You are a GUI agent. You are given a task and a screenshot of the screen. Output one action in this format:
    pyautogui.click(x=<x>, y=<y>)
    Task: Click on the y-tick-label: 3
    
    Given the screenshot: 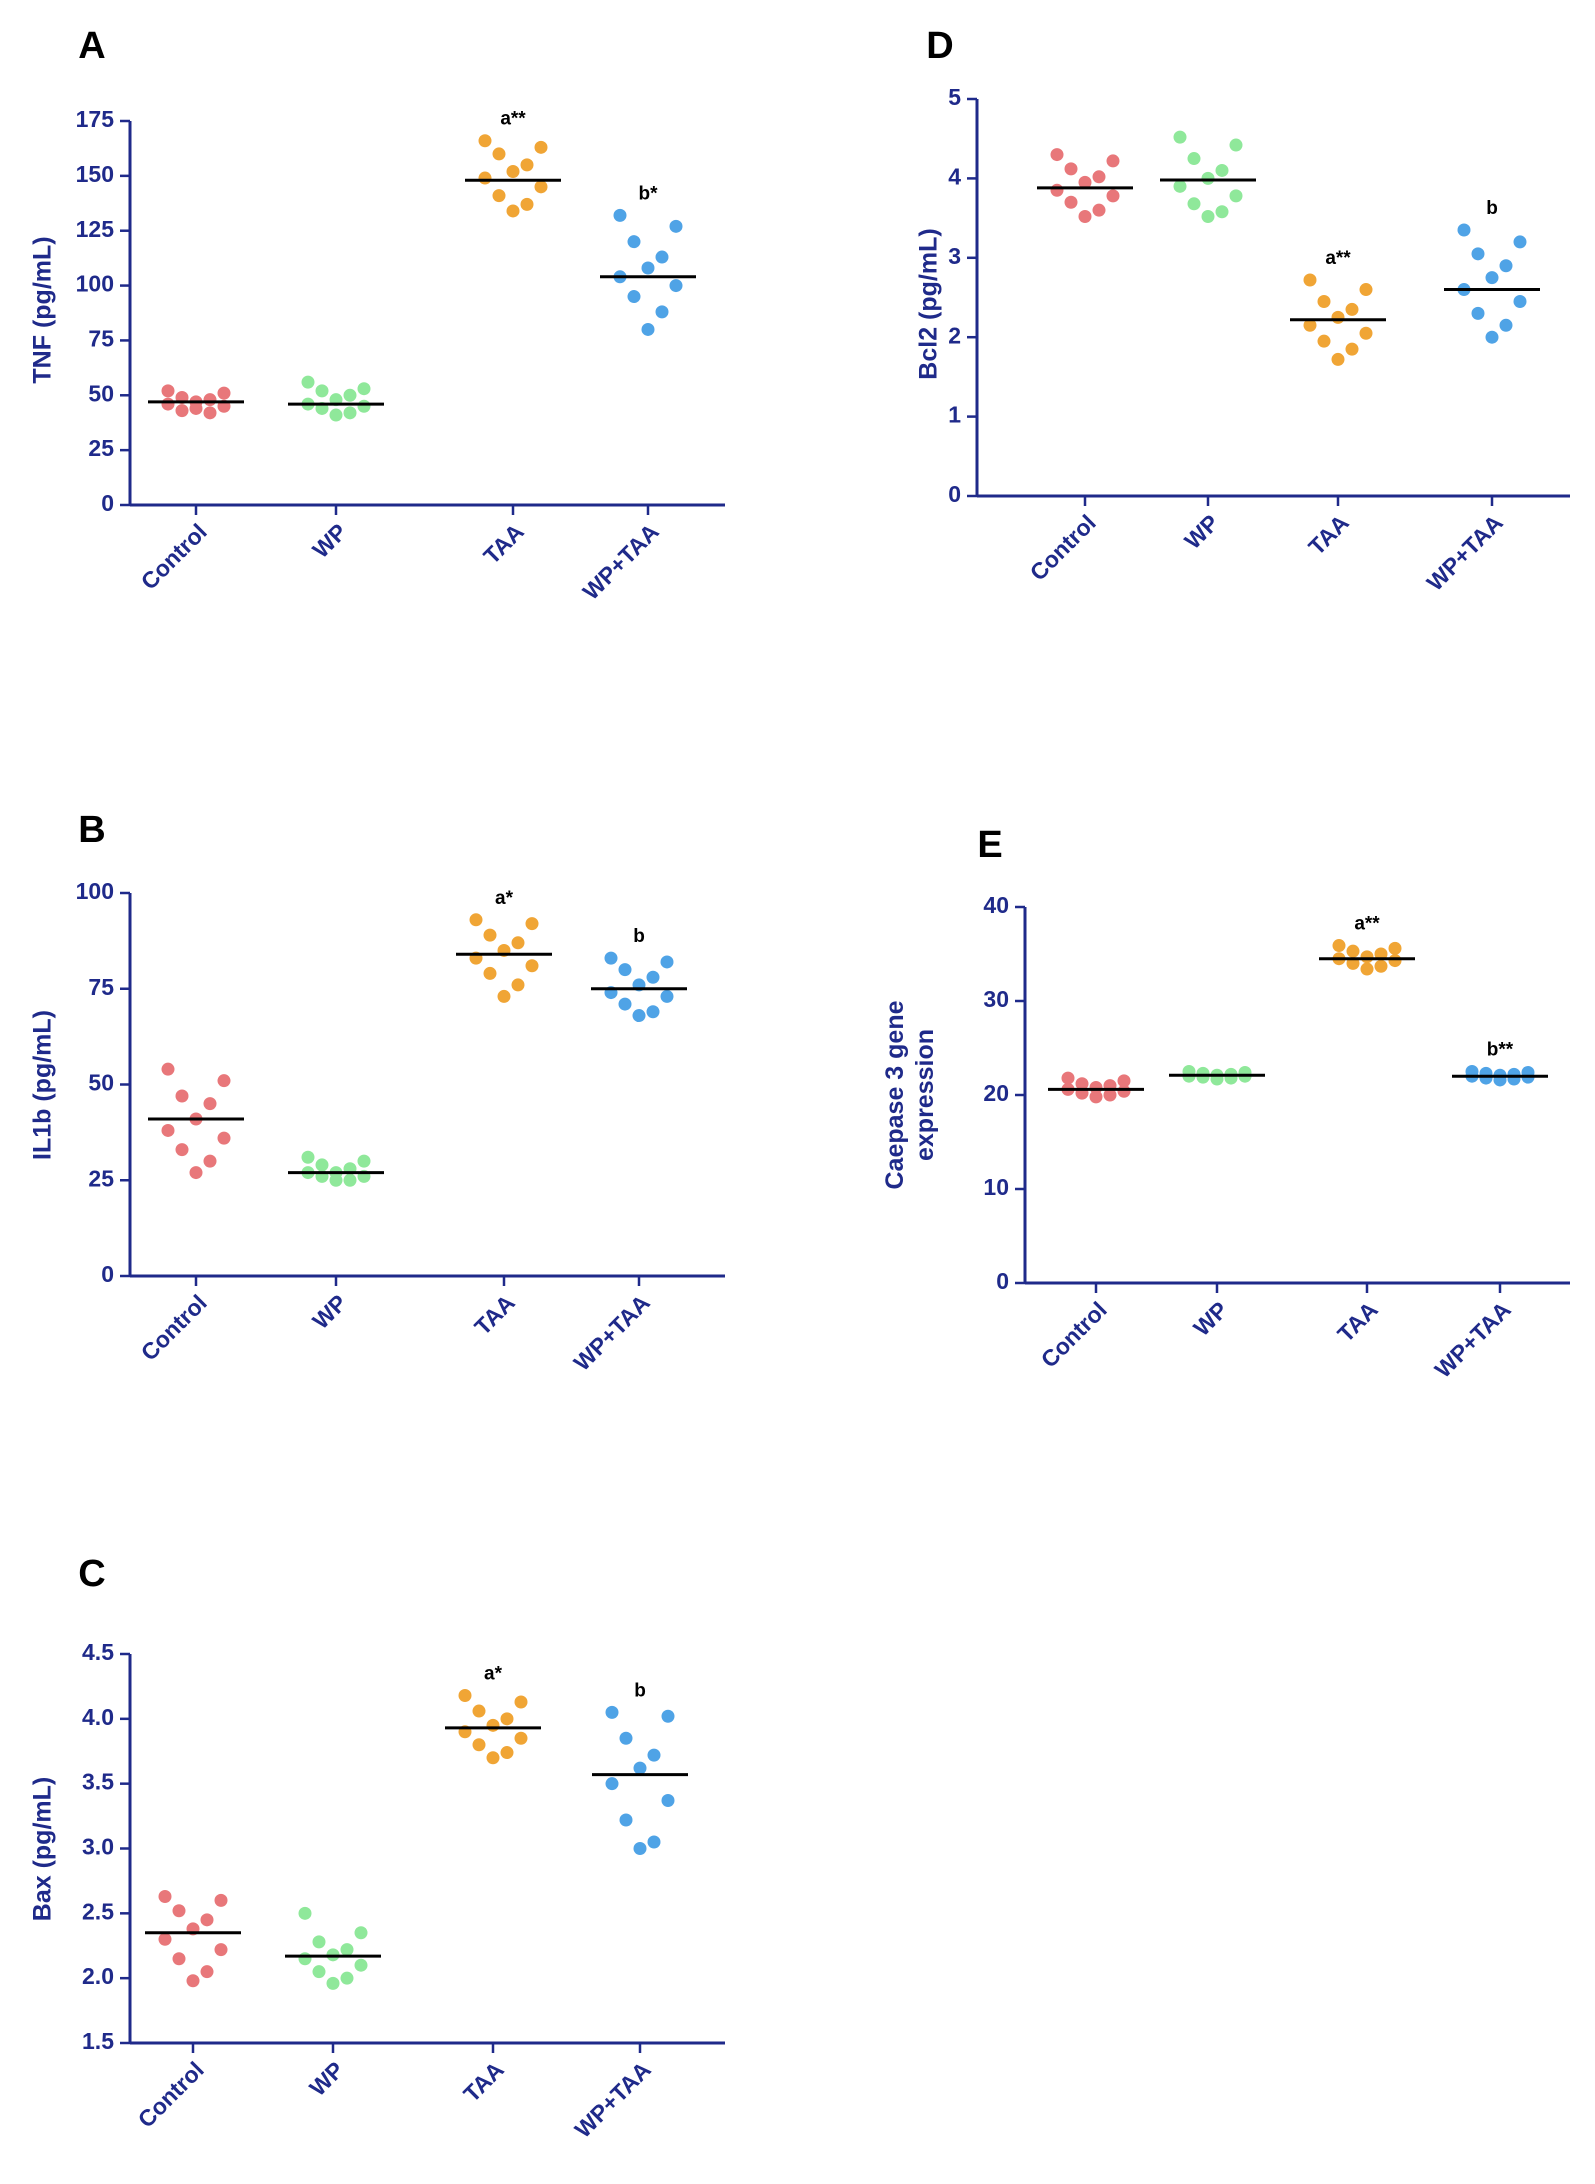 What is the action you would take?
    pyautogui.click(x=954, y=256)
    